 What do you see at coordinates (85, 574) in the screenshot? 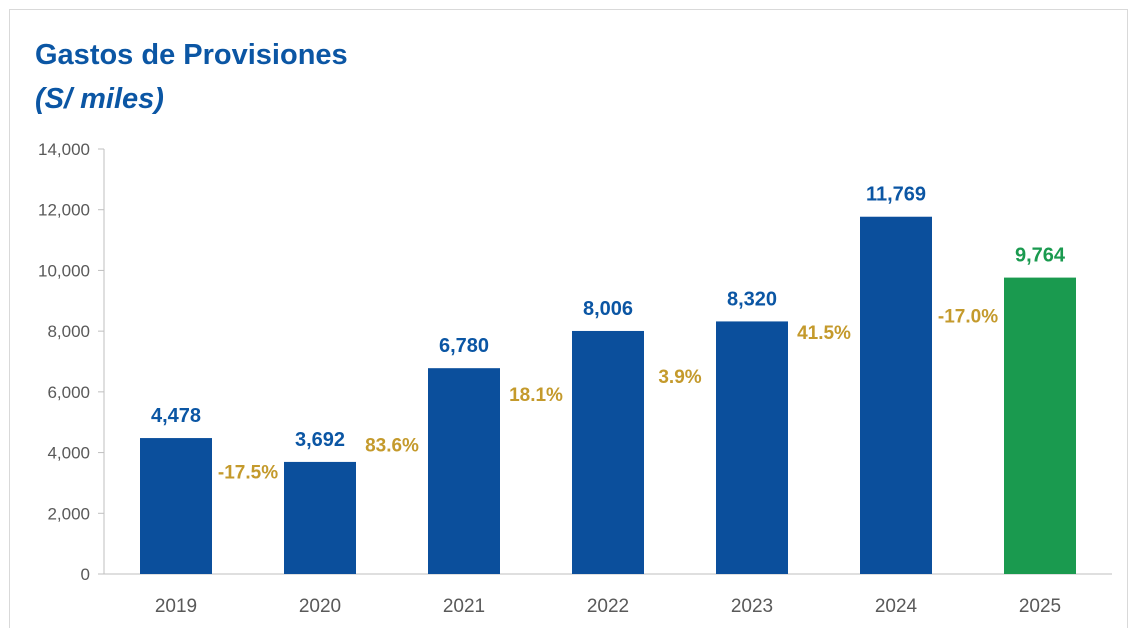
I see `y-tick-label: 0` at bounding box center [85, 574].